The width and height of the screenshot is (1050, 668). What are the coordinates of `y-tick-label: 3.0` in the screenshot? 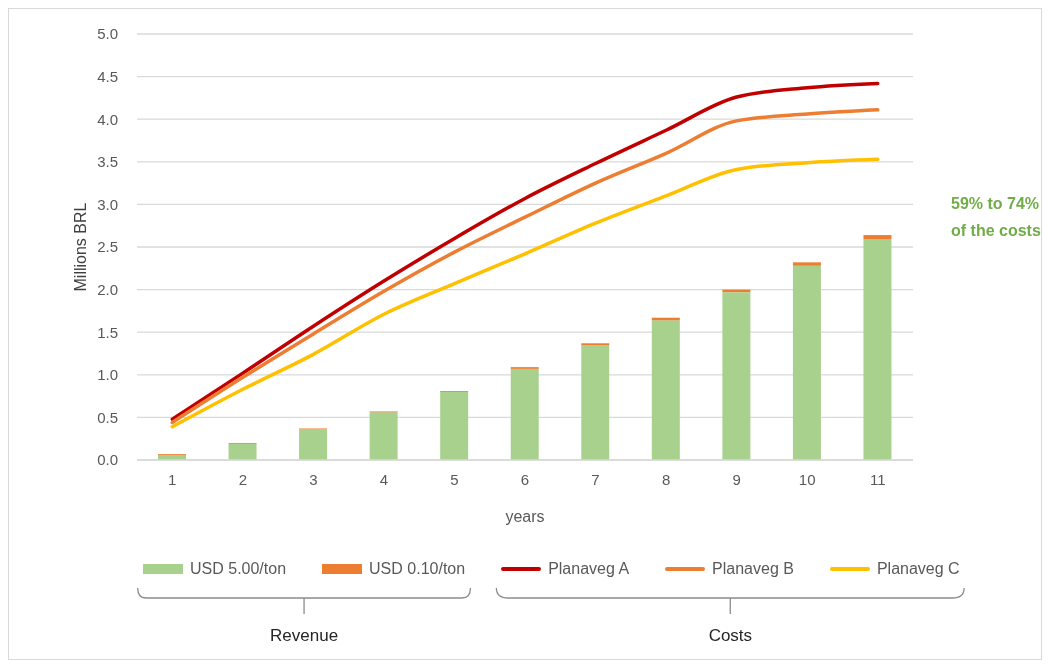 It's located at (107, 204).